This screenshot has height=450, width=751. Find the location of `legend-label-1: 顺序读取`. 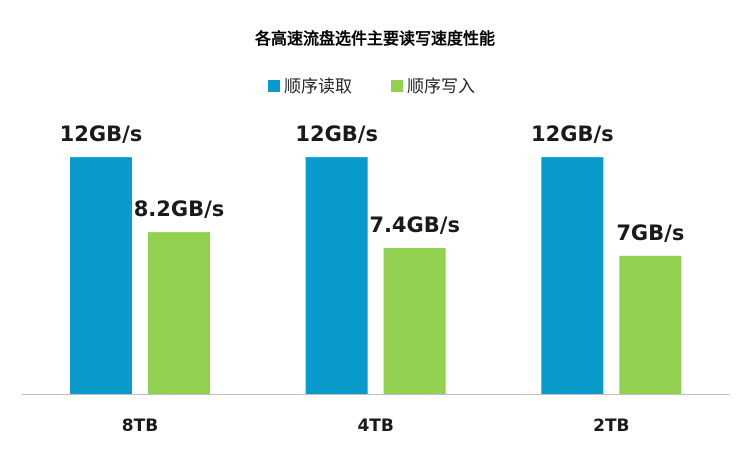

legend-label-1: 顺序读取 is located at coordinates (318, 87).